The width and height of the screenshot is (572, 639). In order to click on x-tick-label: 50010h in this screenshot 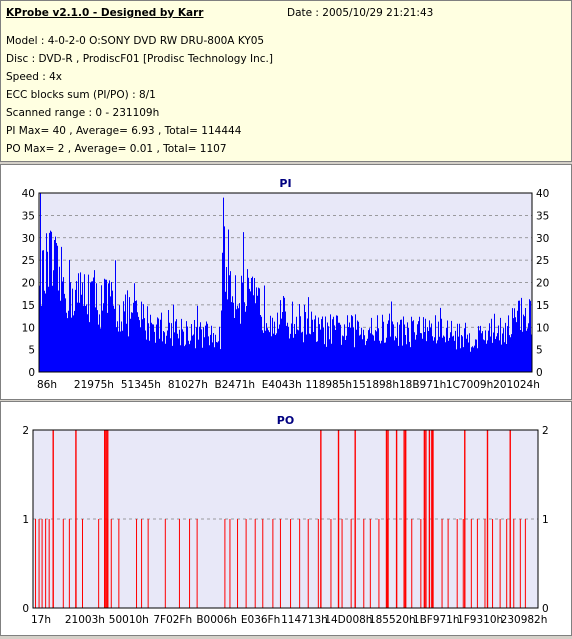, I will do `click(129, 620)`.